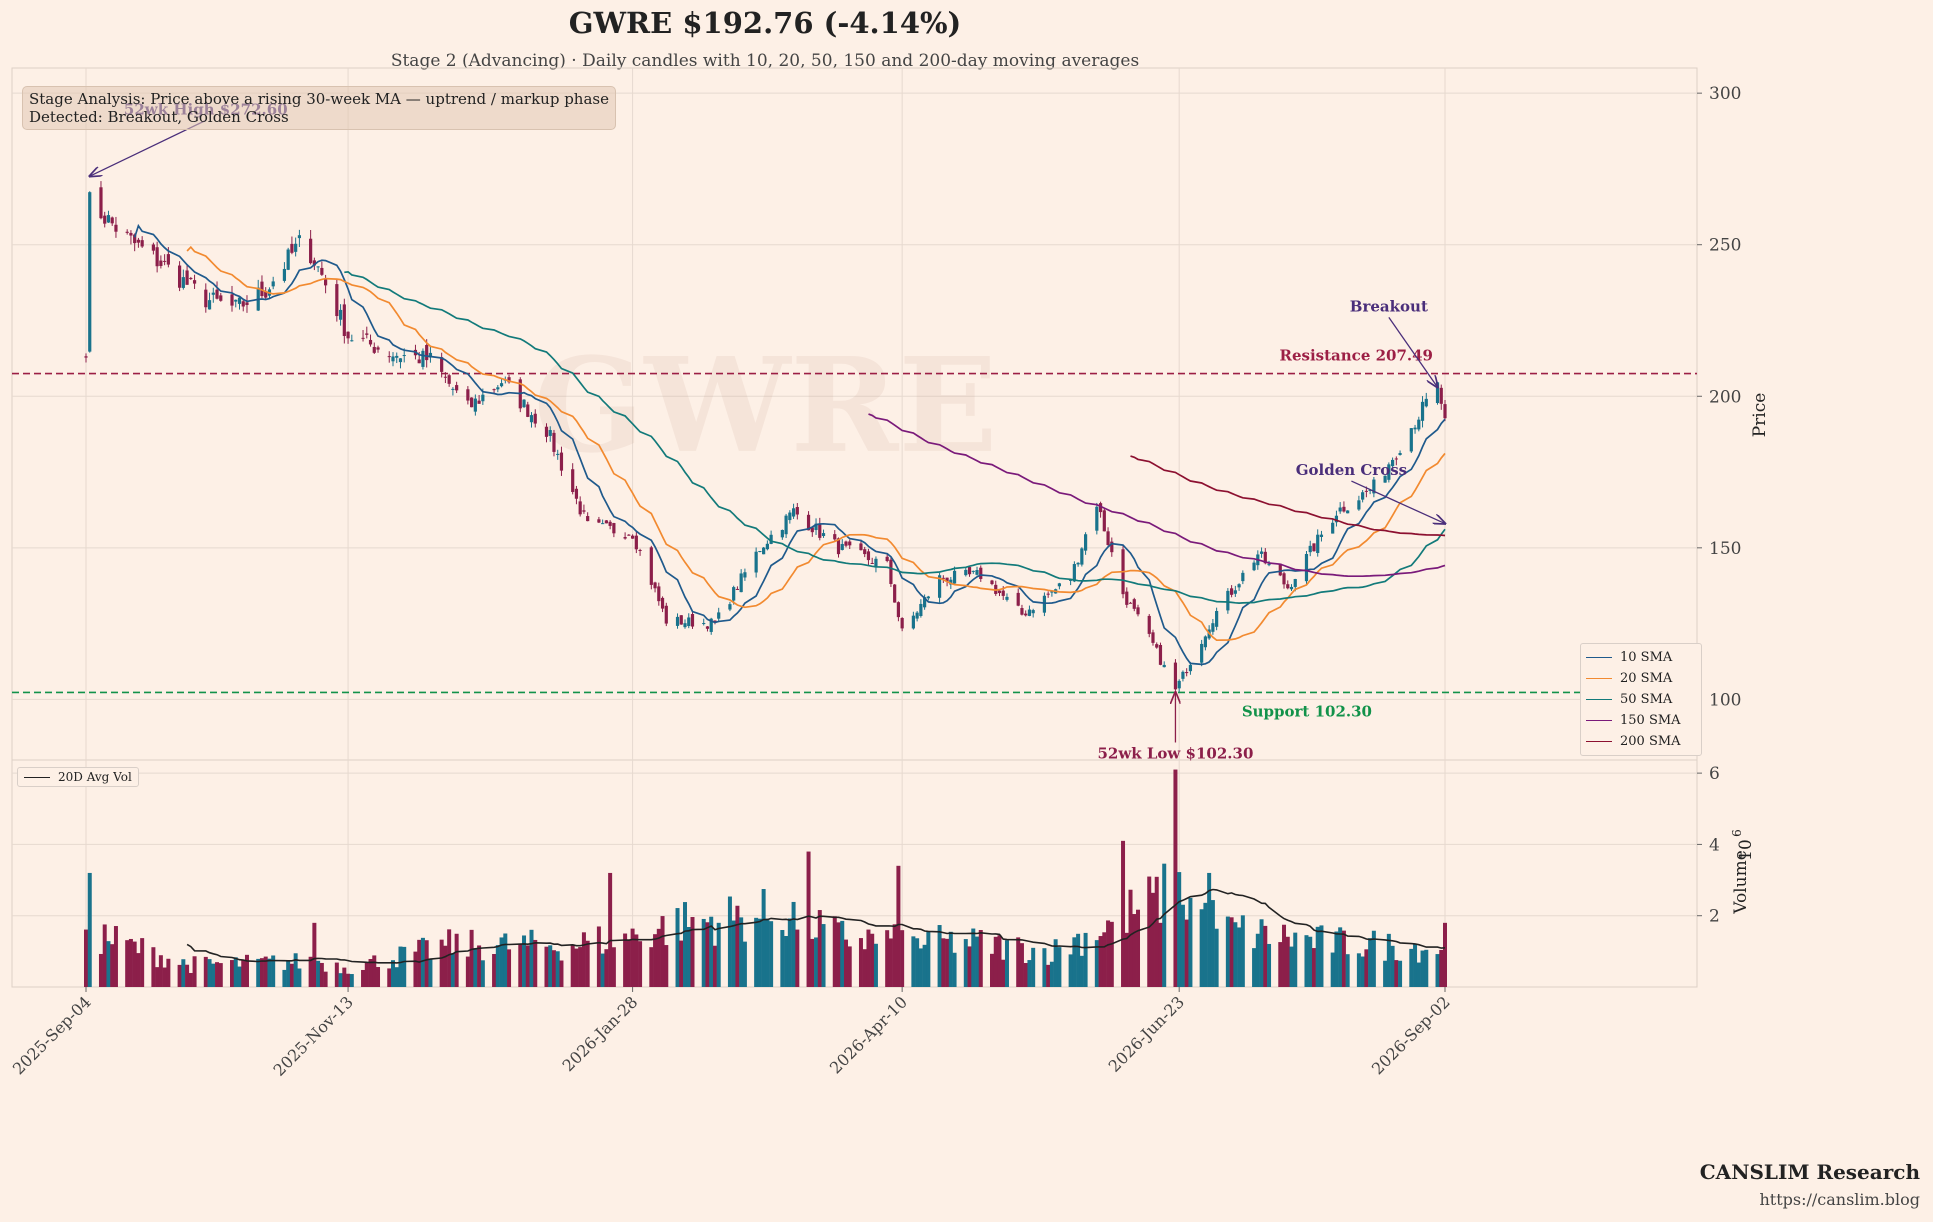 The width and height of the screenshot is (1933, 1222). Describe the element at coordinates (1714, 774) in the screenshot. I see `volume-tick-label: 6` at that location.